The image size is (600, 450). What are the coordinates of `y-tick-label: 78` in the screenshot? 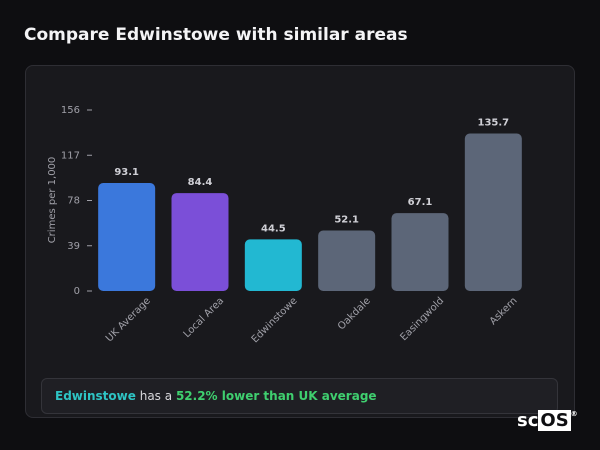 It's located at (73, 201).